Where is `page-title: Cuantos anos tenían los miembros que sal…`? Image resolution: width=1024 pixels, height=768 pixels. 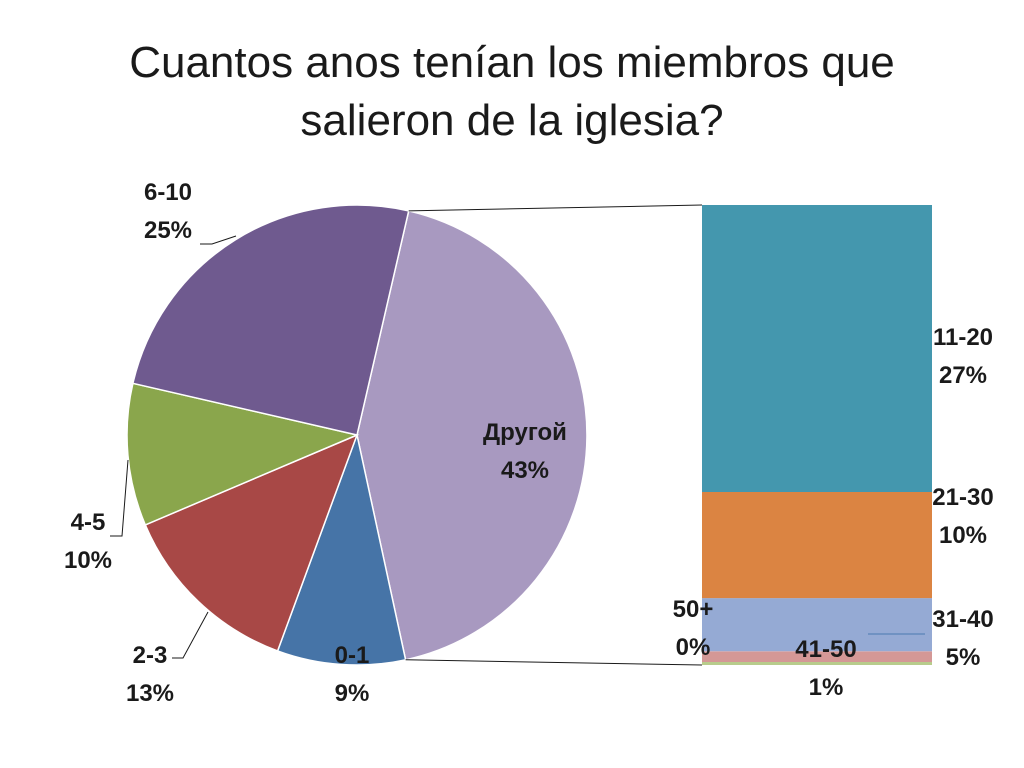 page-title: Cuantos anos tenían los miembros que sal… is located at coordinates (512, 92).